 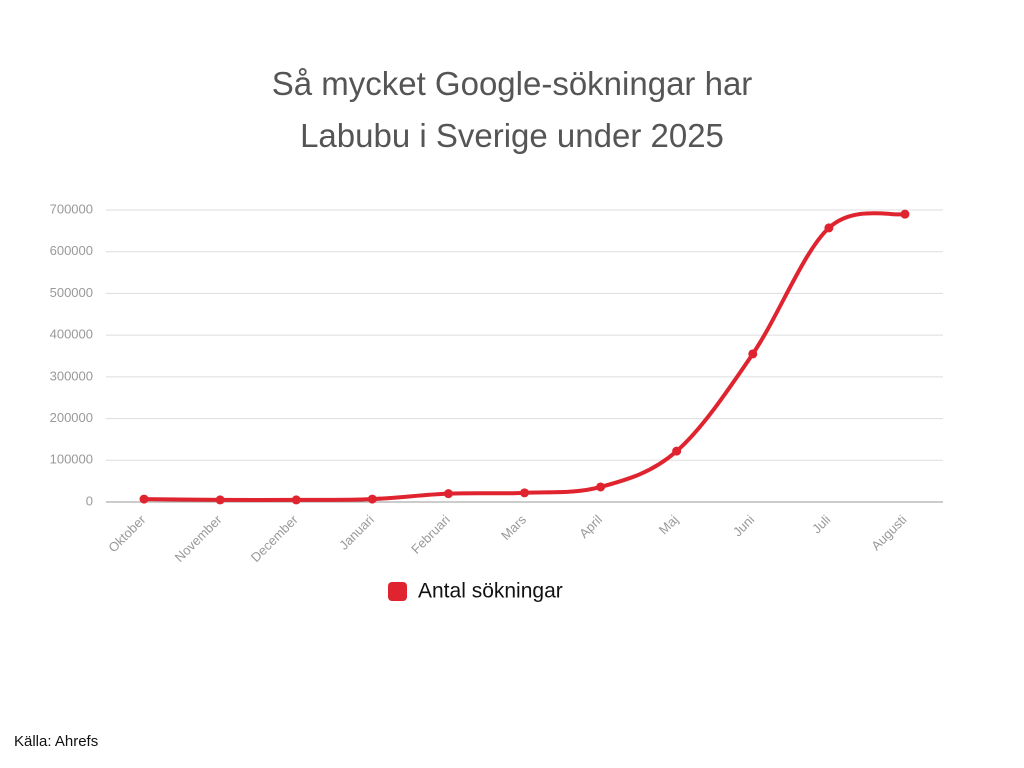 I want to click on x-tick-label: April, so click(x=590, y=526).